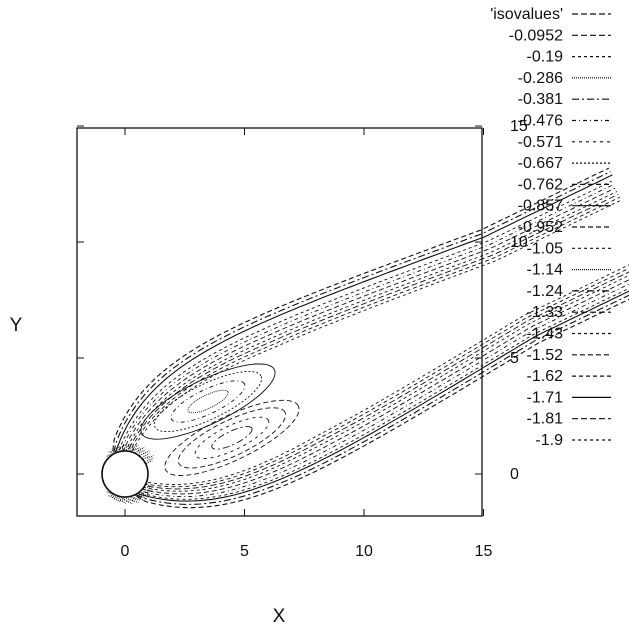 This screenshot has width=629, height=628. I want to click on legend-label: -1.43, so click(545, 334).